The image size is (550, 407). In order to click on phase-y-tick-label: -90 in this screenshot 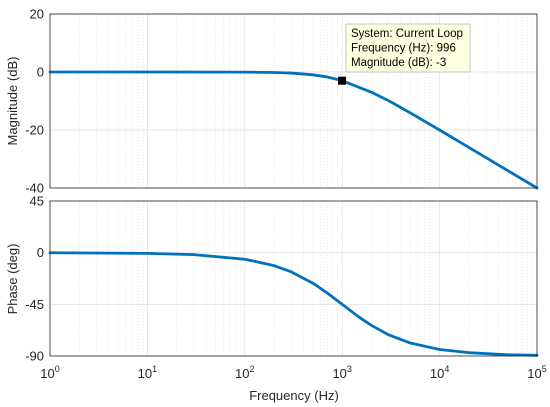, I will do `click(34, 356)`.